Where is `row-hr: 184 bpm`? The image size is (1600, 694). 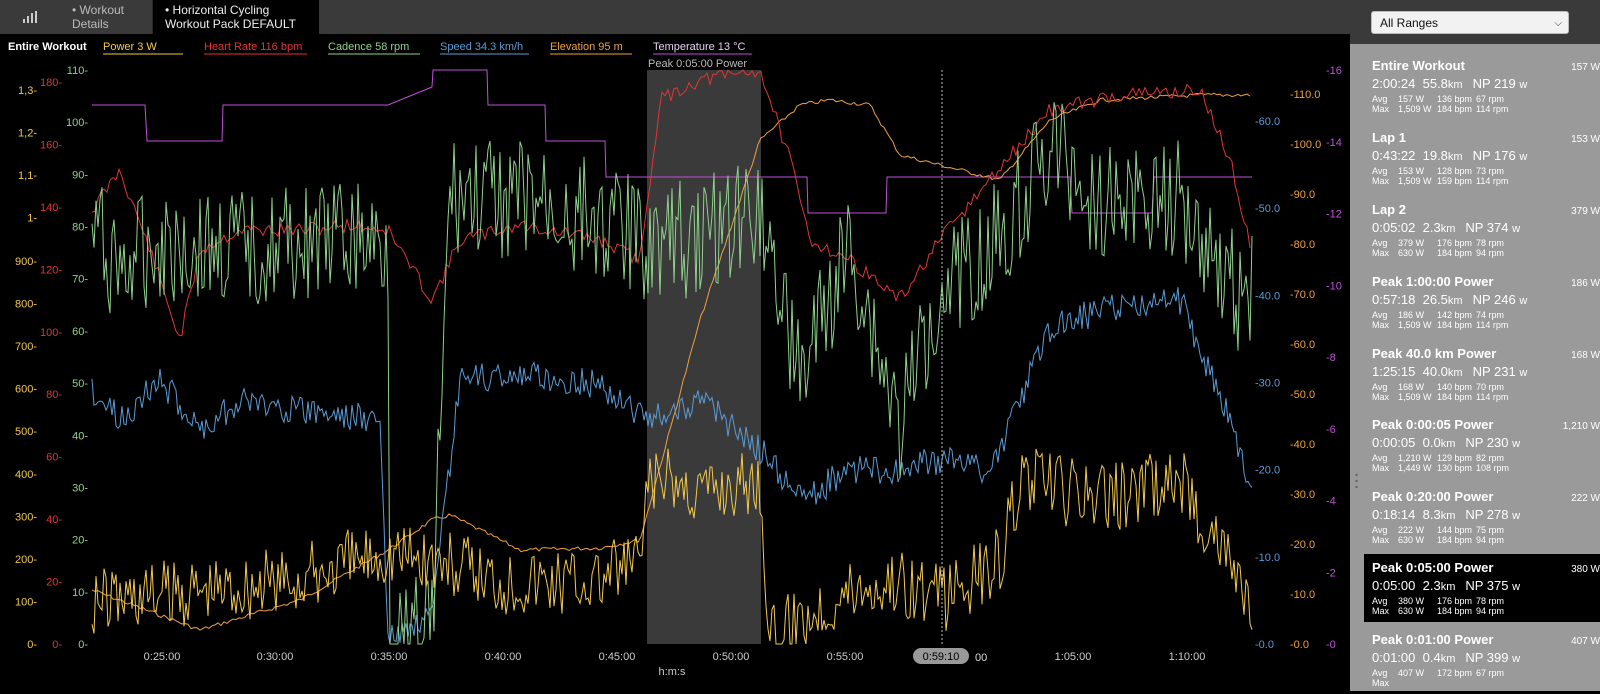 row-hr: 184 bpm is located at coordinates (1455, 253).